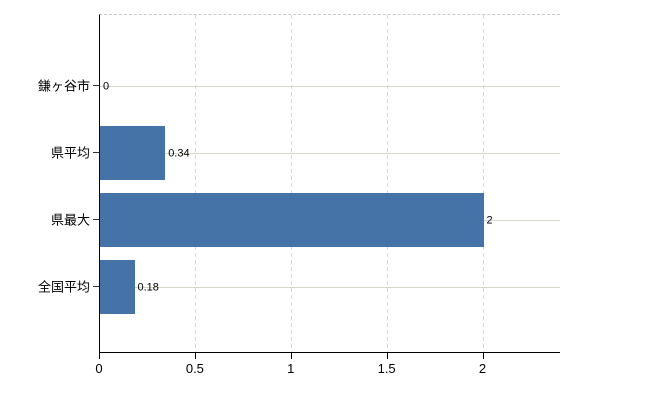 The image size is (650, 400). What do you see at coordinates (291, 368) in the screenshot?
I see `x-axis-tick-label: 1` at bounding box center [291, 368].